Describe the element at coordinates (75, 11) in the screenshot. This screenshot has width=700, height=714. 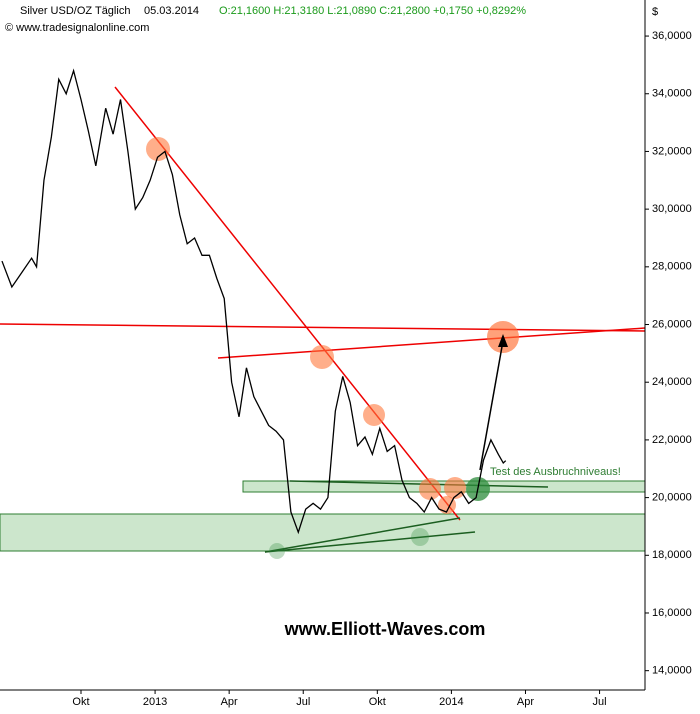
I see `chart-title: Silver USD/OZ Täglich` at that location.